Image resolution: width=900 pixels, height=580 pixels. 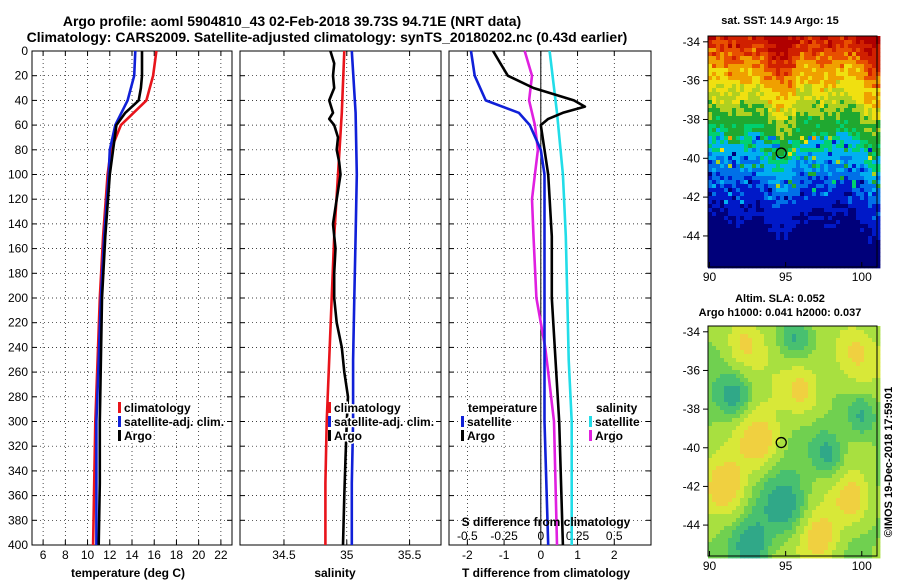 I want to click on temperature-tick-label: 22, so click(x=221, y=555).